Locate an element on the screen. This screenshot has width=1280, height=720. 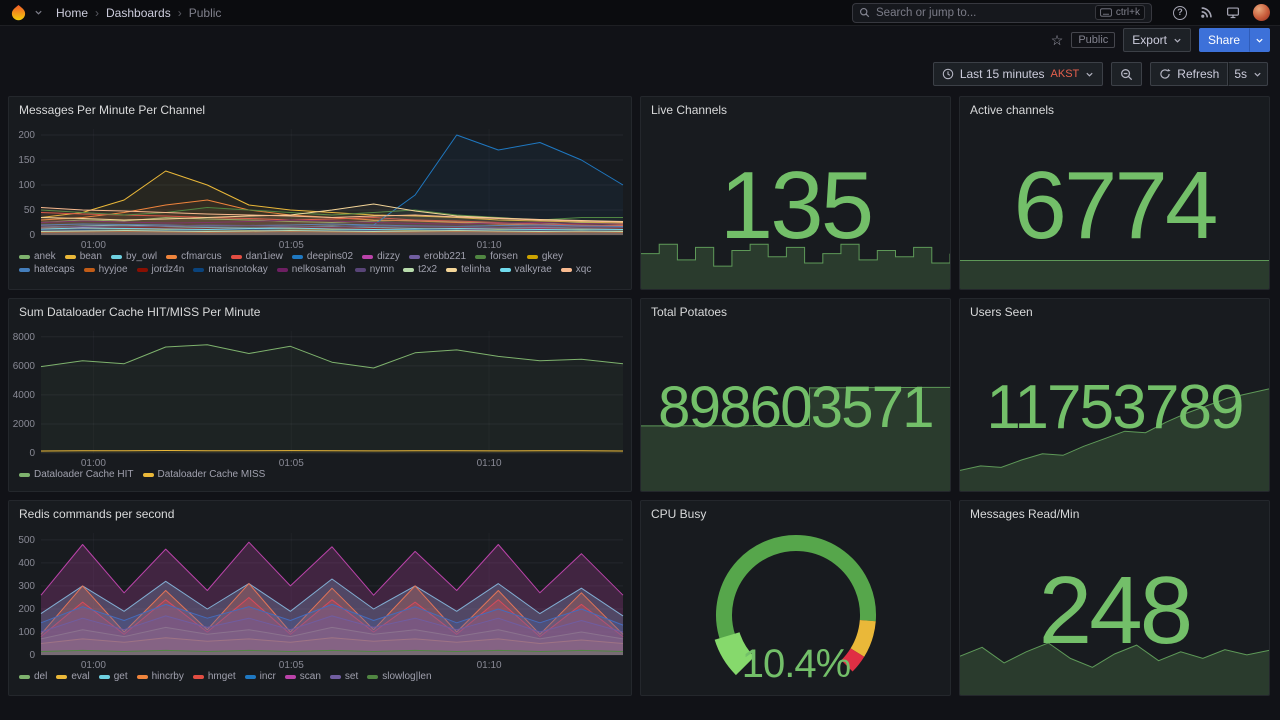
legend-item-hyyjoe: hyyjoe is located at coordinates (105, 269).